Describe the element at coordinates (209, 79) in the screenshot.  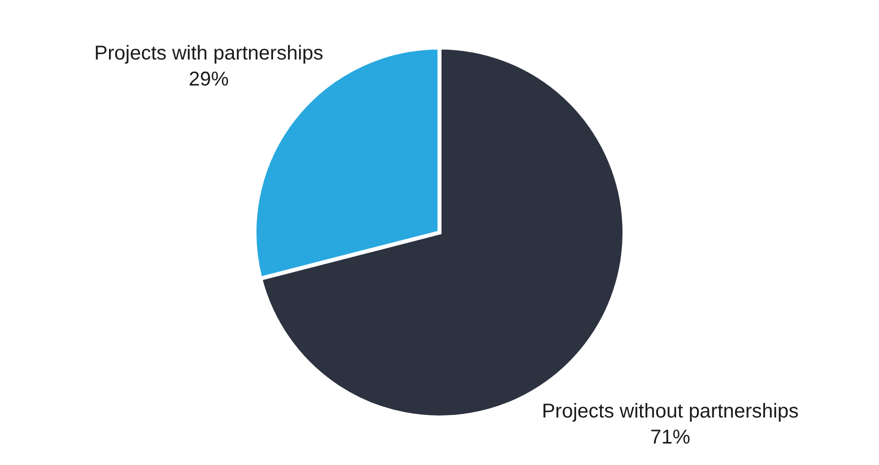
I see `data-label: 29%` at that location.